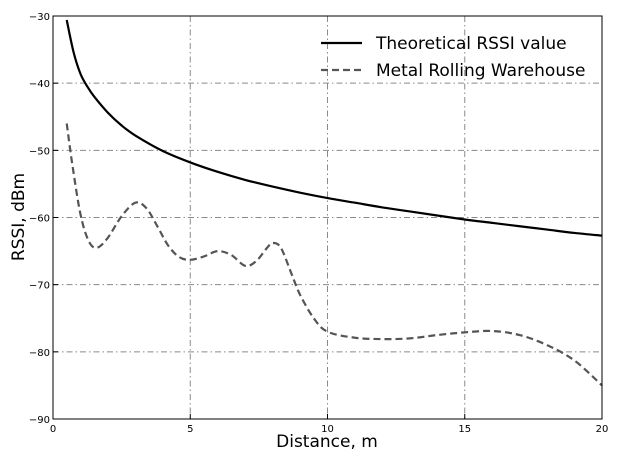  Describe the element at coordinates (327, 429) in the screenshot. I see `x-tick-label: 10` at that location.